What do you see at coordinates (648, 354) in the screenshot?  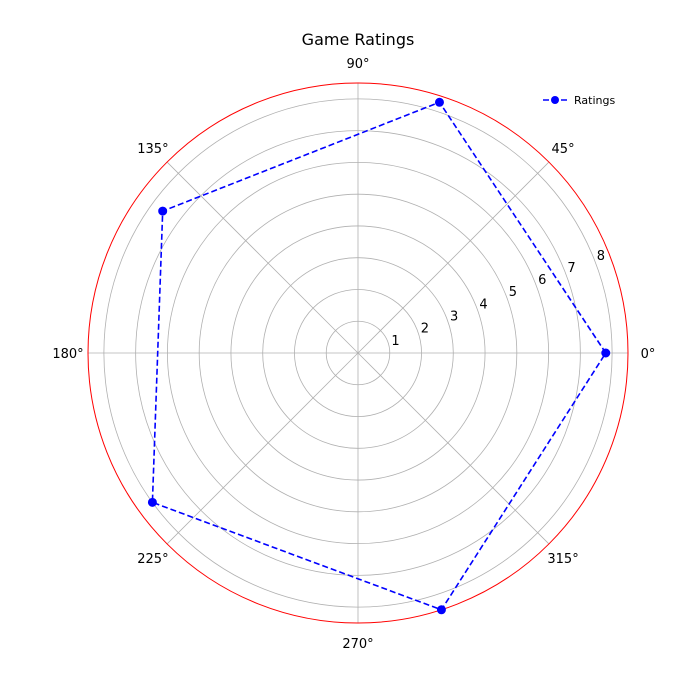 I see `theta-tick-label-0: 0°` at bounding box center [648, 354].